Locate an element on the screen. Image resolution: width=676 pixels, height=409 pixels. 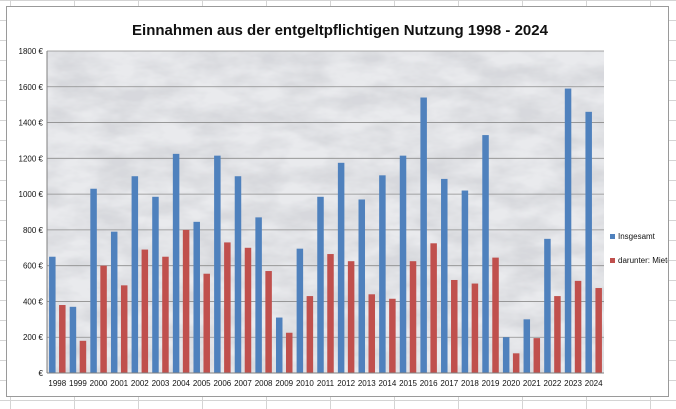
bar-insgesamt-2013 is located at coordinates (362, 286).